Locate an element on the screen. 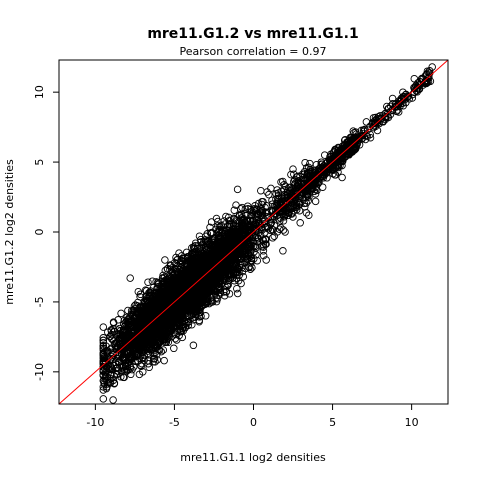 The width and height of the screenshot is (480, 480). chart-subtitle: Pearson correlation = 0.97 is located at coordinates (253, 51).